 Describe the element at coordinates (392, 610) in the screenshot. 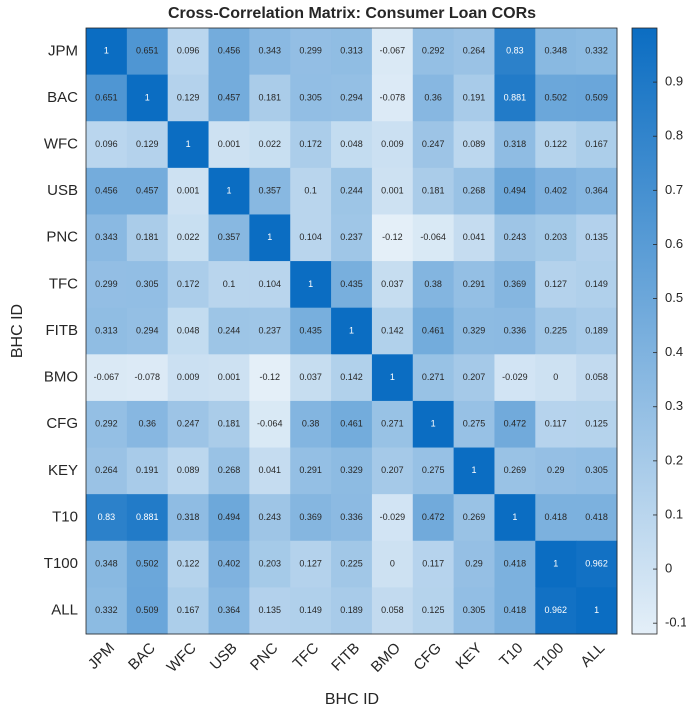

I see `cell-label: 0.058` at that location.